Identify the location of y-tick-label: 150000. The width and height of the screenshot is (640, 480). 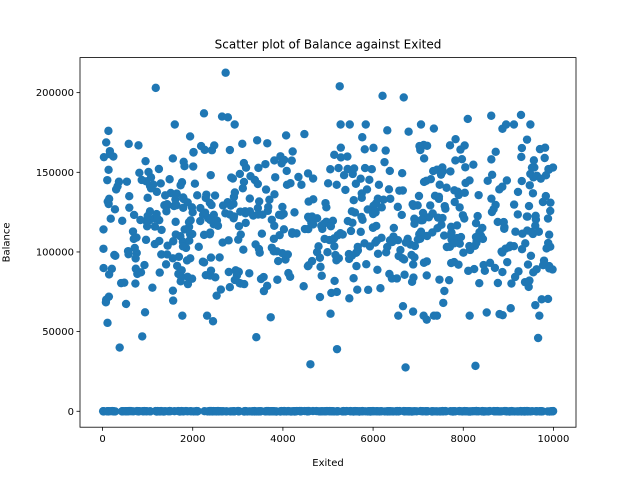
(55, 173).